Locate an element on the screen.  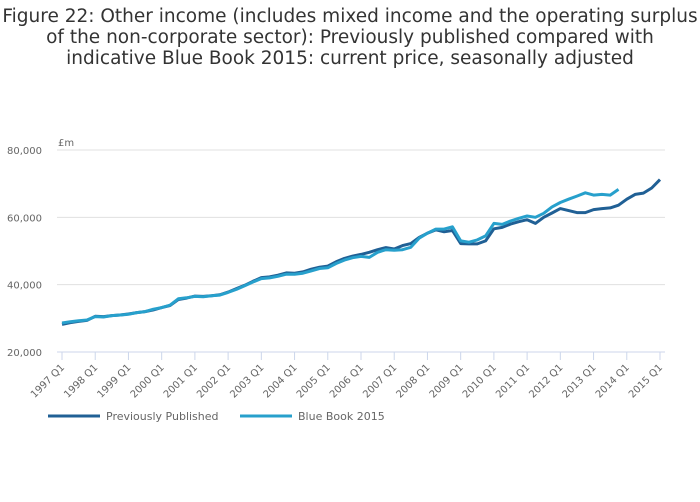
x-tick-label: 2009 Q1 is located at coordinates (447, 381).